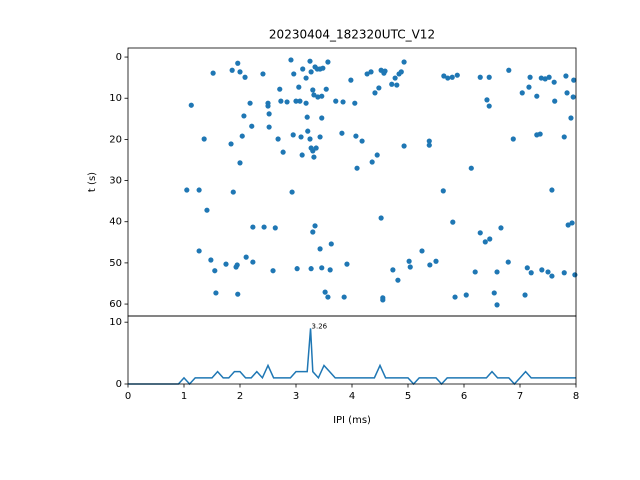 This screenshot has height=480, width=640. I want to click on x-tick-label: 4, so click(352, 396).